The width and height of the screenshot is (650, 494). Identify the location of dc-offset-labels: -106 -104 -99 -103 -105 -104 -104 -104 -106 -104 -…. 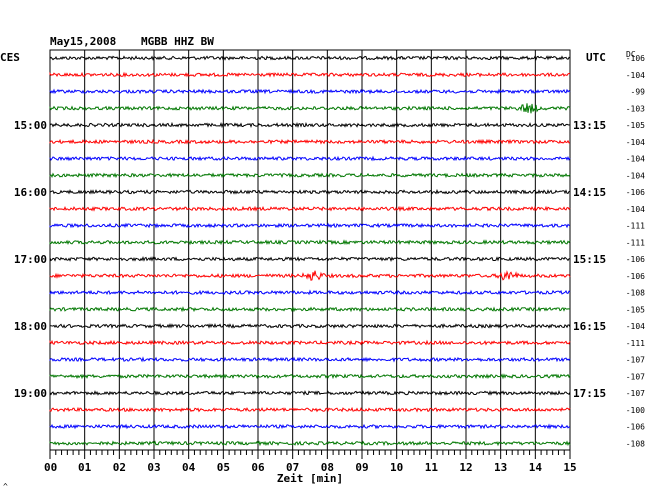
(635, 251).